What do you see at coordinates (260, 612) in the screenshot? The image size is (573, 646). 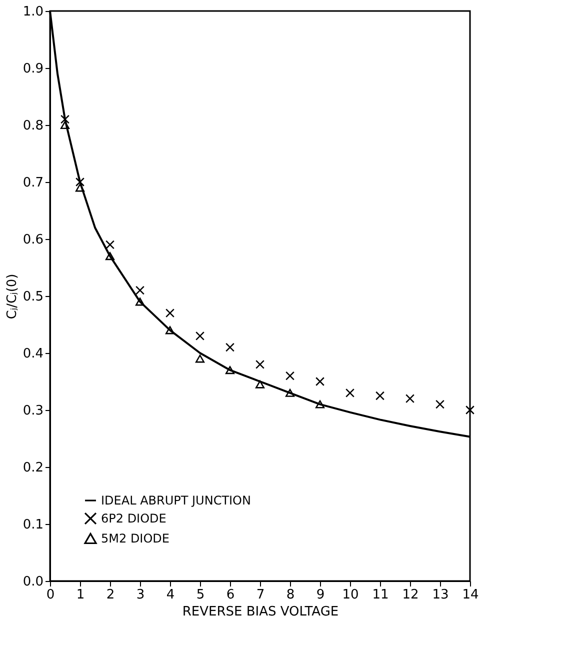 I see `x-axis-title: REVERSE BIAS VOLTAGE` at bounding box center [260, 612].